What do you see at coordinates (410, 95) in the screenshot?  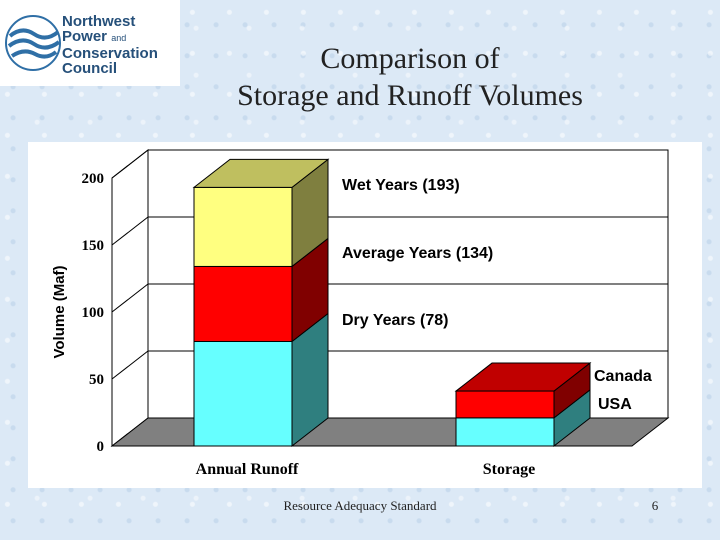 I see `slide-title-line-2: Storage and Runoff Volumes` at bounding box center [410, 95].